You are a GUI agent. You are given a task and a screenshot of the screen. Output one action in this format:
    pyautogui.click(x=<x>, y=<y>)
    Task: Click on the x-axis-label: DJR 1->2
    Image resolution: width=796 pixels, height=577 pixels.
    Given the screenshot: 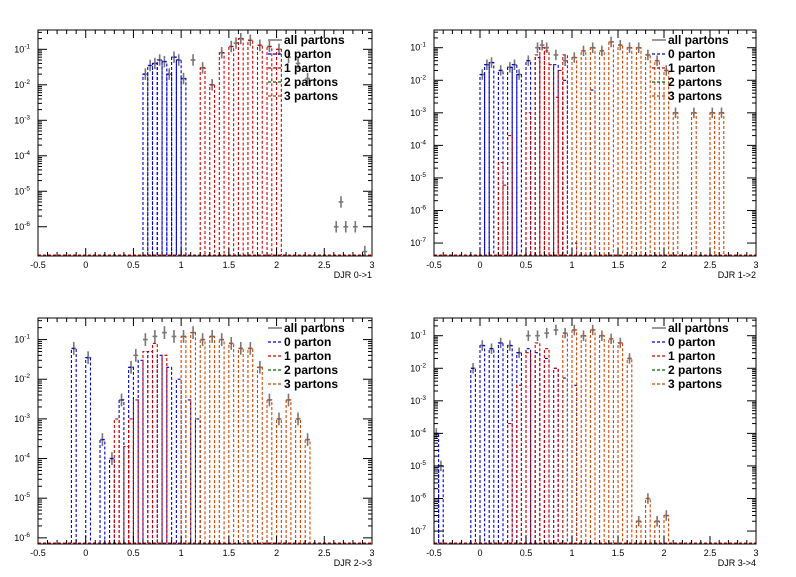 What is the action you would take?
    pyautogui.click(x=737, y=275)
    